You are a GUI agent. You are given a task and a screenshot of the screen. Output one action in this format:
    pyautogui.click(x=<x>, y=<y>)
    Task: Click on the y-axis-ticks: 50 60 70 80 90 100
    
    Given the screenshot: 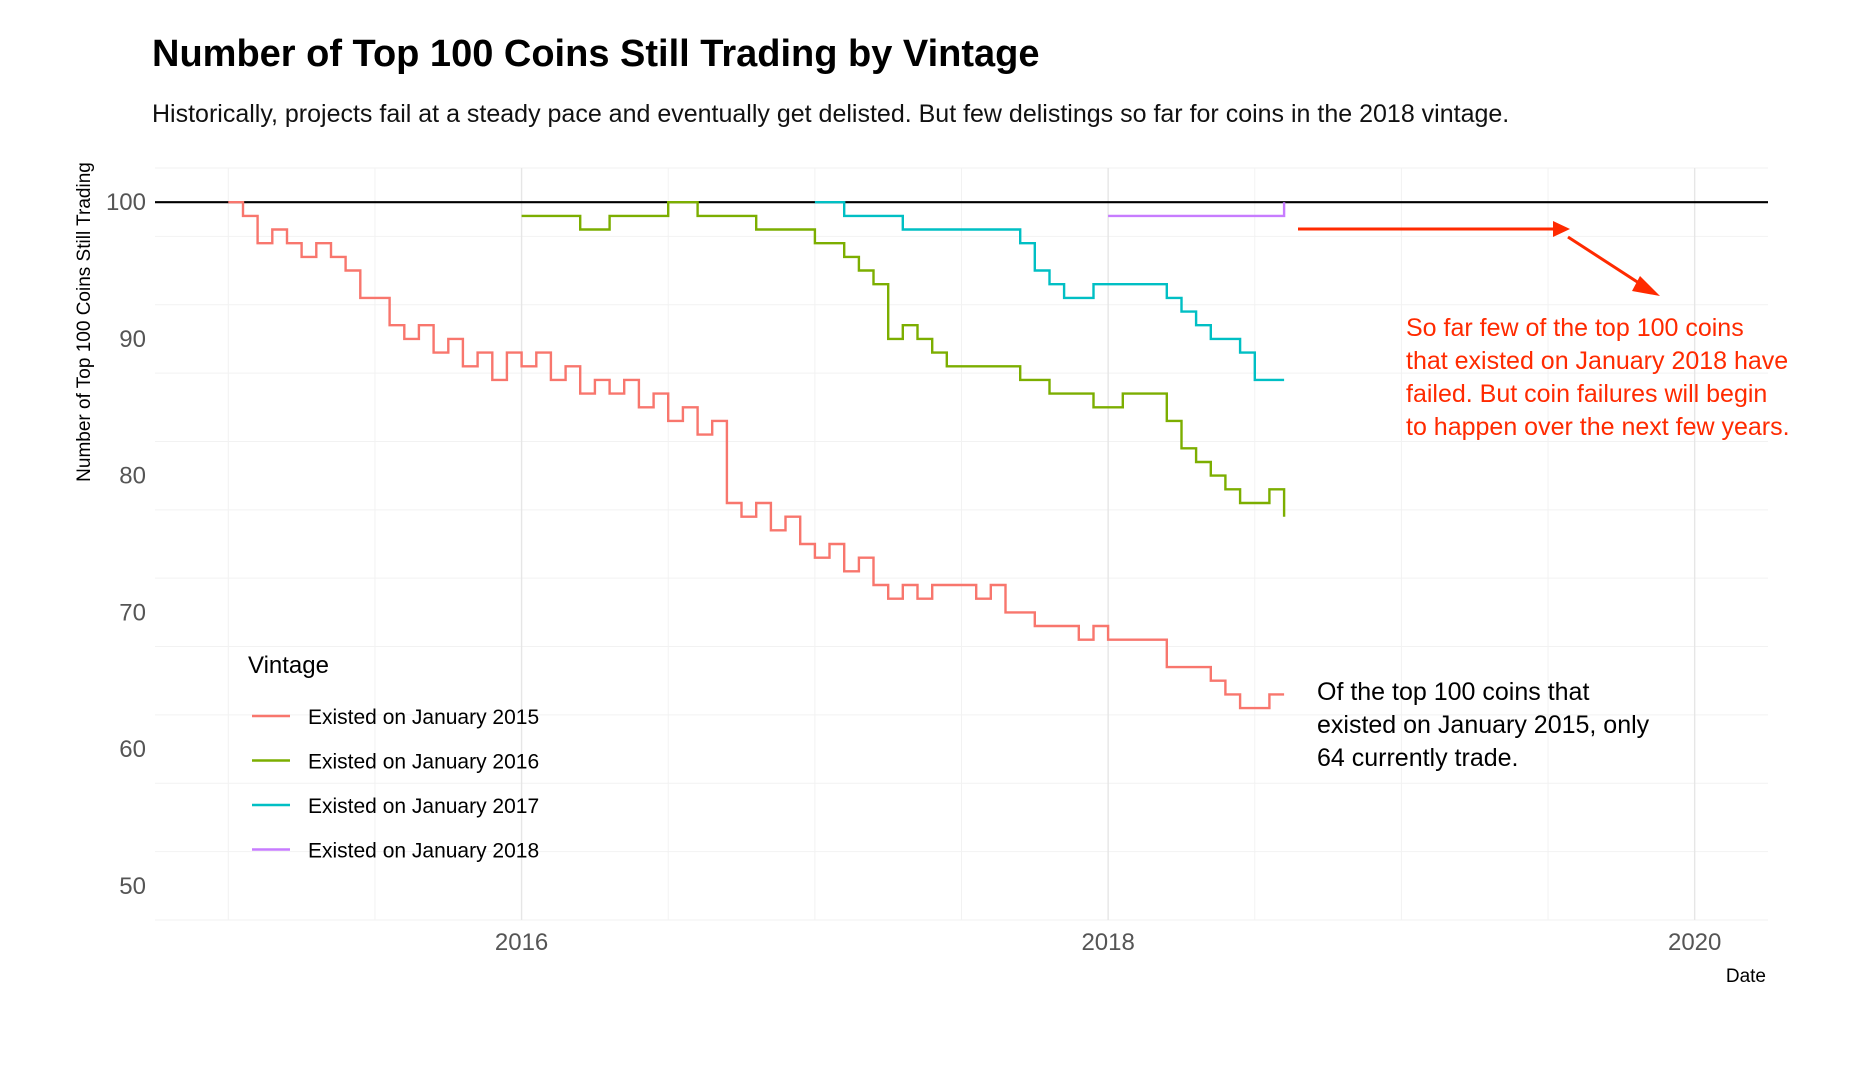 What is the action you would take?
    pyautogui.click(x=126, y=544)
    